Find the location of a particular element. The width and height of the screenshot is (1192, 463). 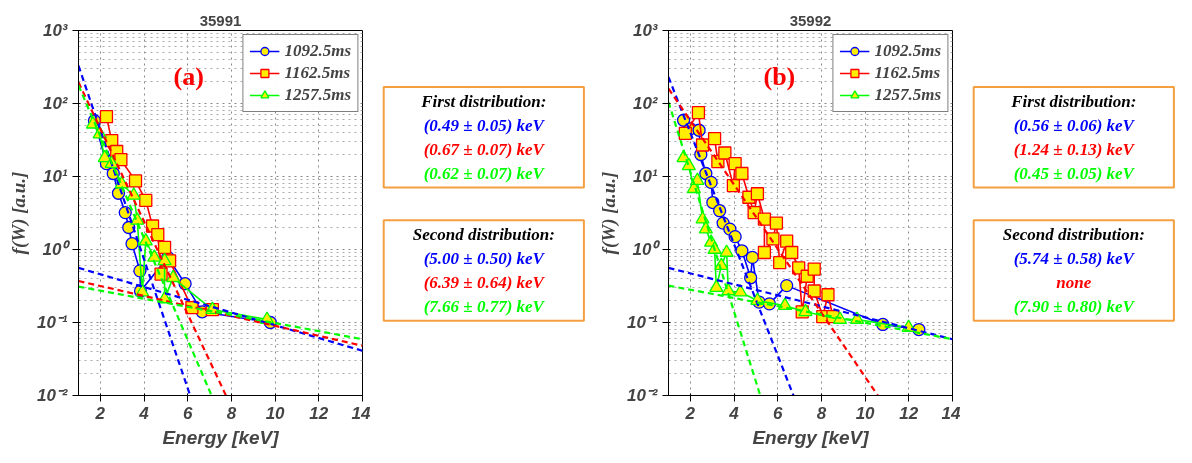

text: (5.74 ± 0.58) keV is located at coordinates (1074, 259).